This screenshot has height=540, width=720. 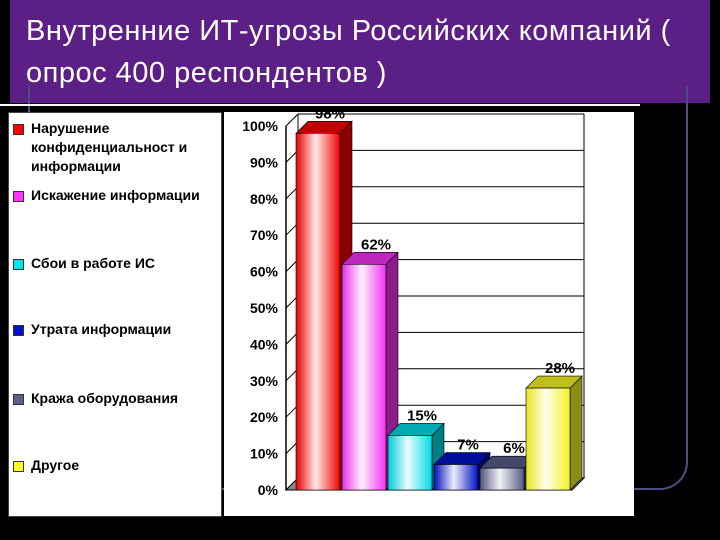 What do you see at coordinates (101, 329) in the screenshot?
I see `legend-label-4: Утрата информации` at bounding box center [101, 329].